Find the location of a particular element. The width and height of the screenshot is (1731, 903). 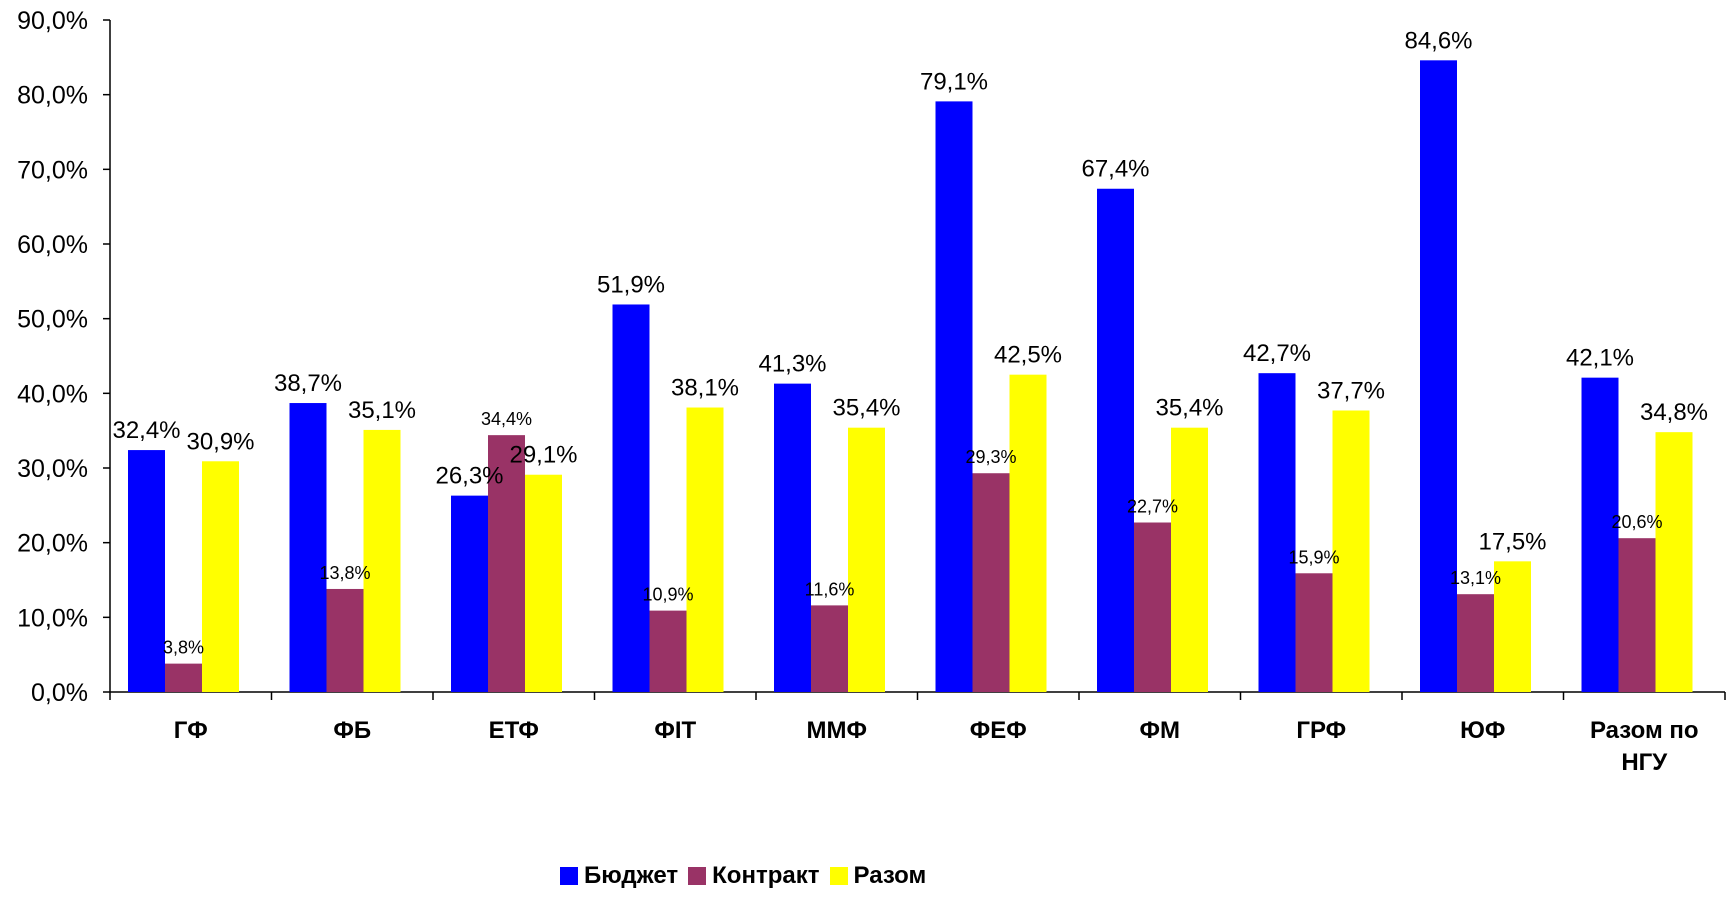

data-label: 10,9% is located at coordinates (667, 595).